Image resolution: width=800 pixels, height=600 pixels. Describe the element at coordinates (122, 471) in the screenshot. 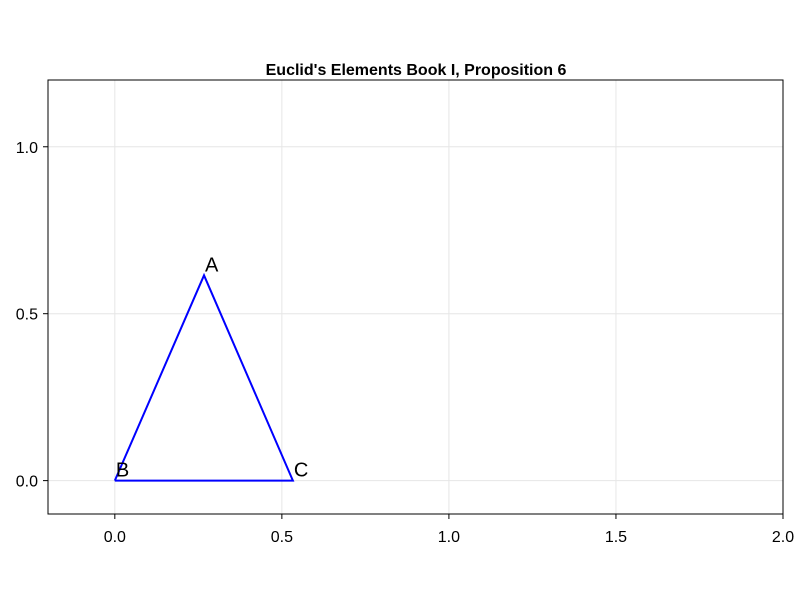

I see `vertex-label-b: B` at that location.